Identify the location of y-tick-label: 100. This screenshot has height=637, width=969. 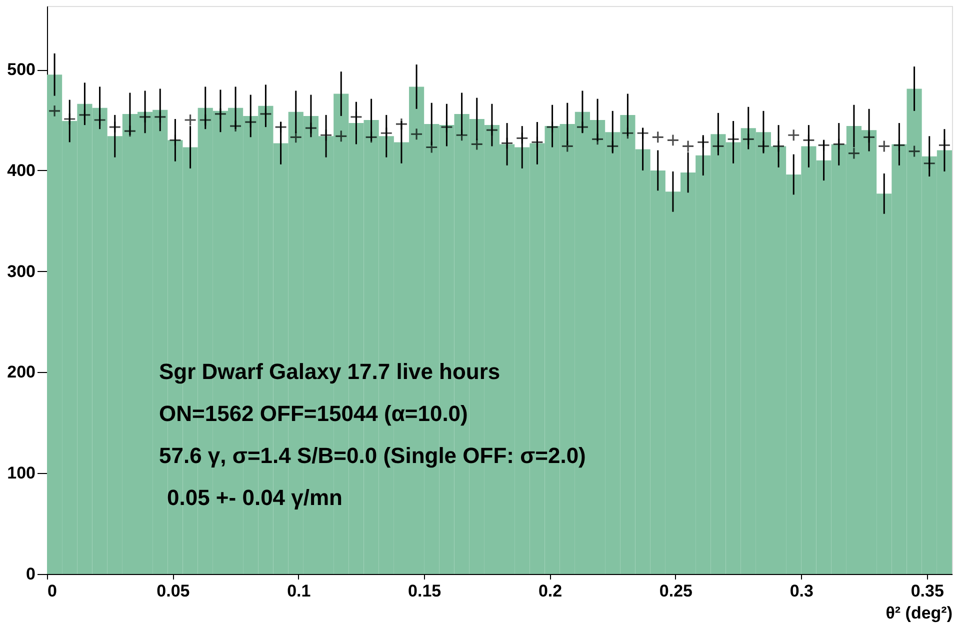
(21, 473).